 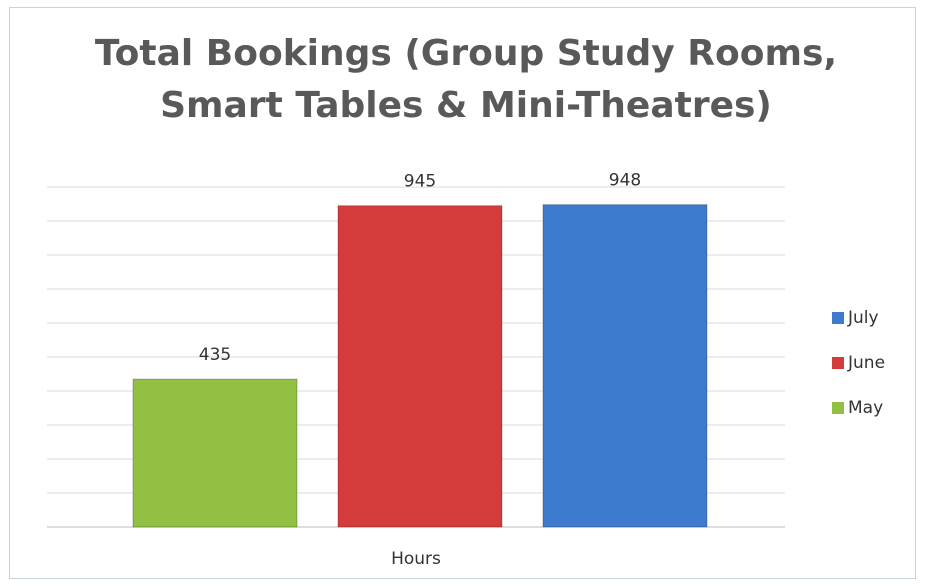 What do you see at coordinates (866, 363) in the screenshot?
I see `legend-label: June` at bounding box center [866, 363].